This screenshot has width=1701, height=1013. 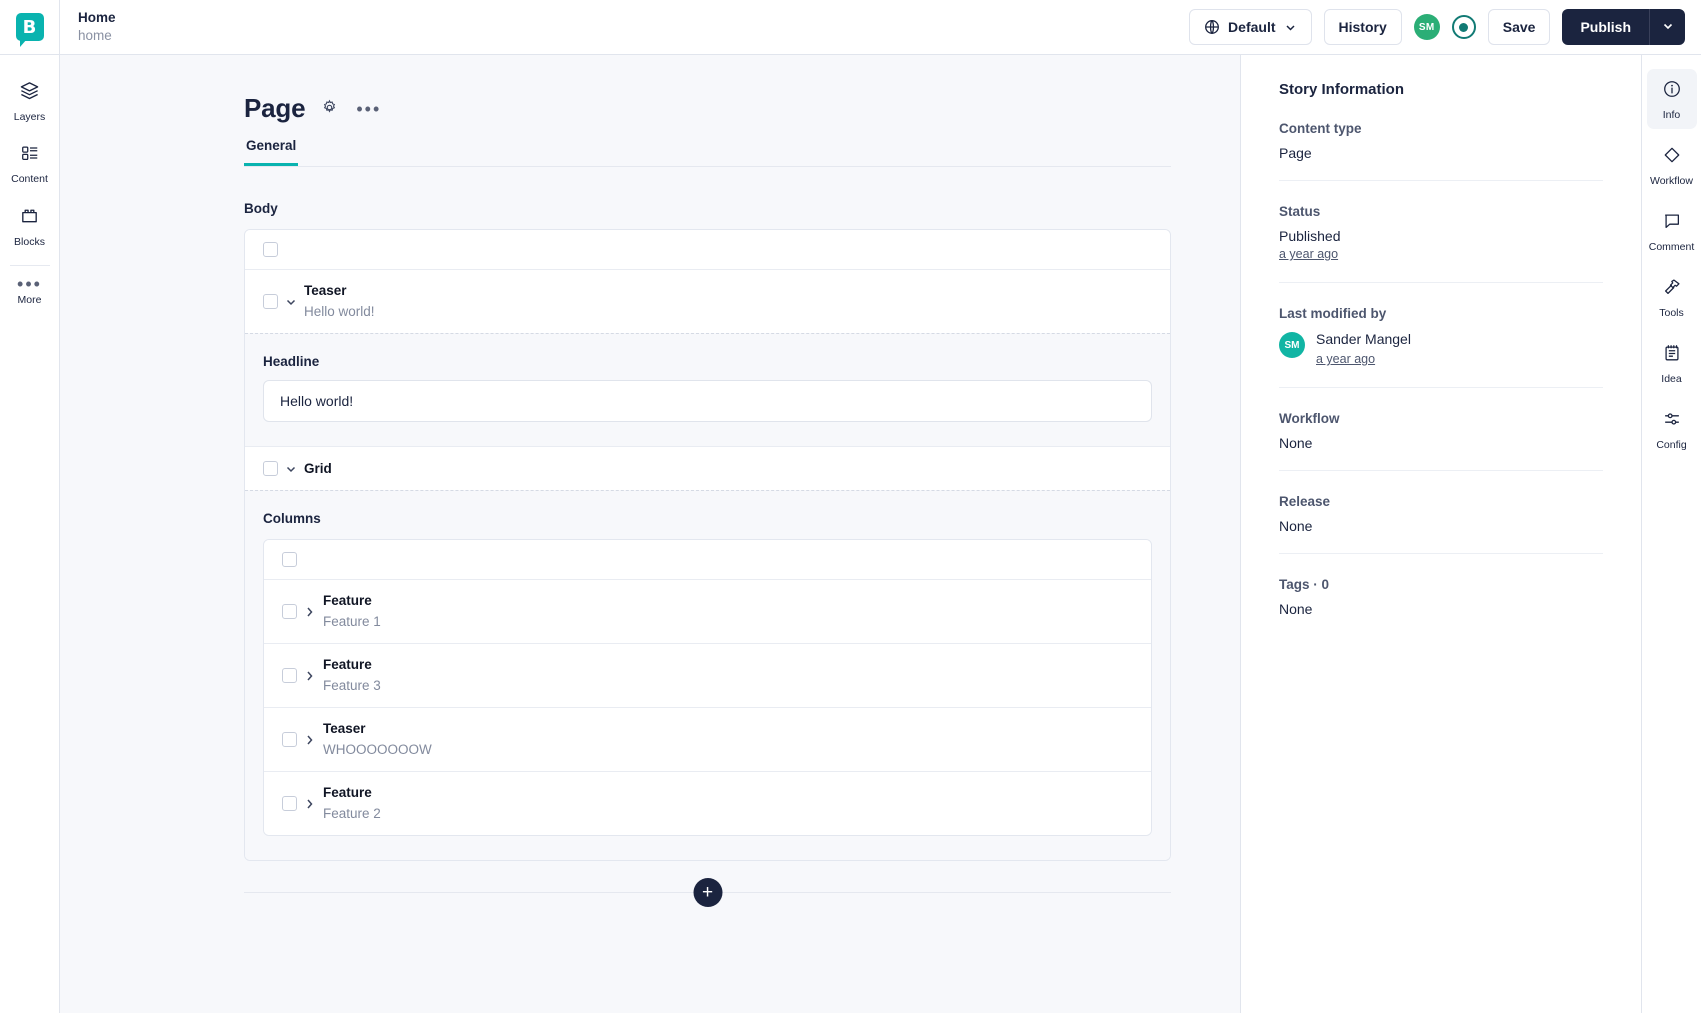 I want to click on tab-general: General, so click(x=271, y=152).